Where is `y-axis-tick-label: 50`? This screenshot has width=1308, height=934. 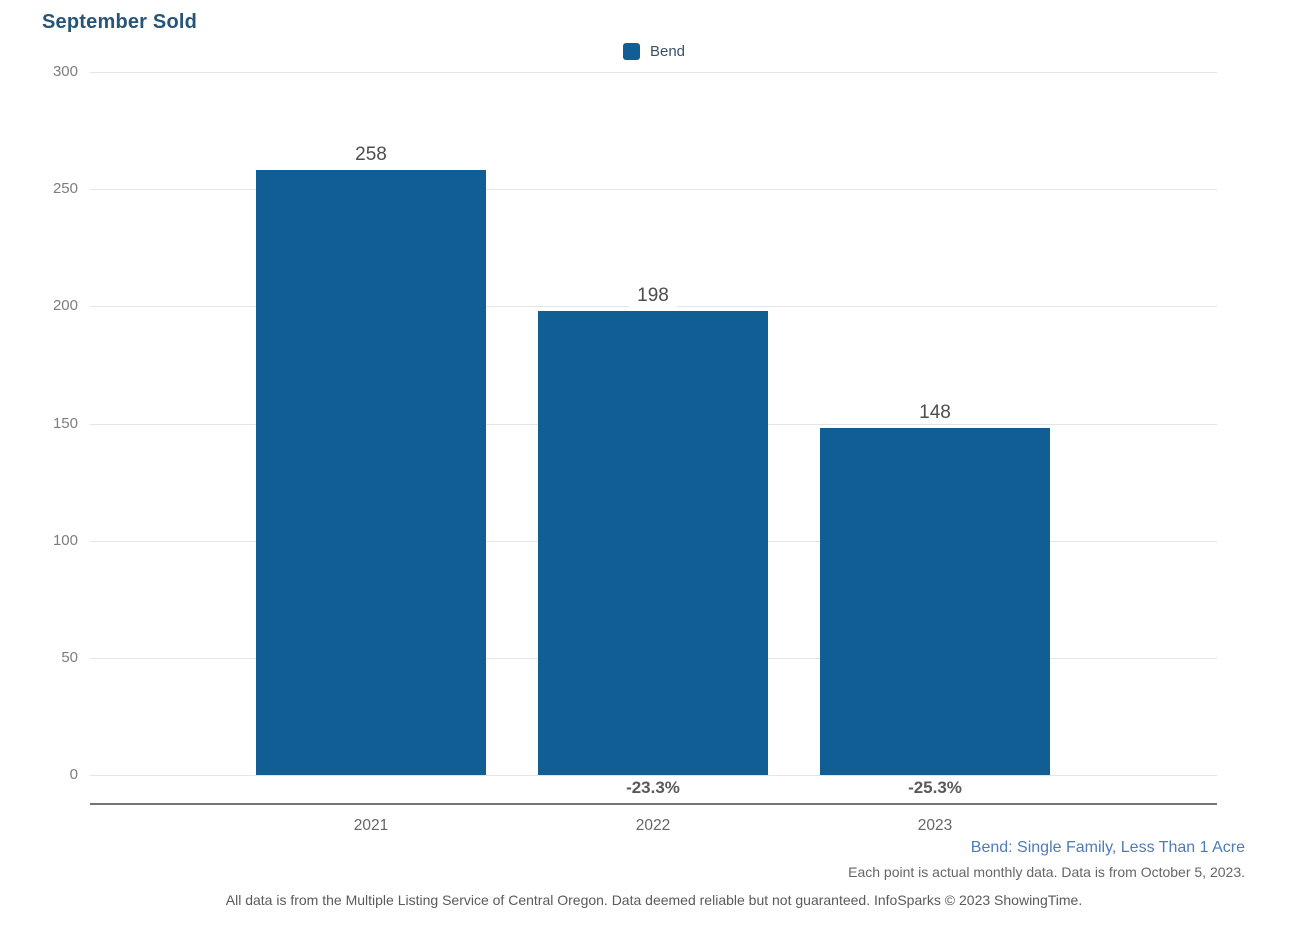
y-axis-tick-label: 50 is located at coordinates (69, 657).